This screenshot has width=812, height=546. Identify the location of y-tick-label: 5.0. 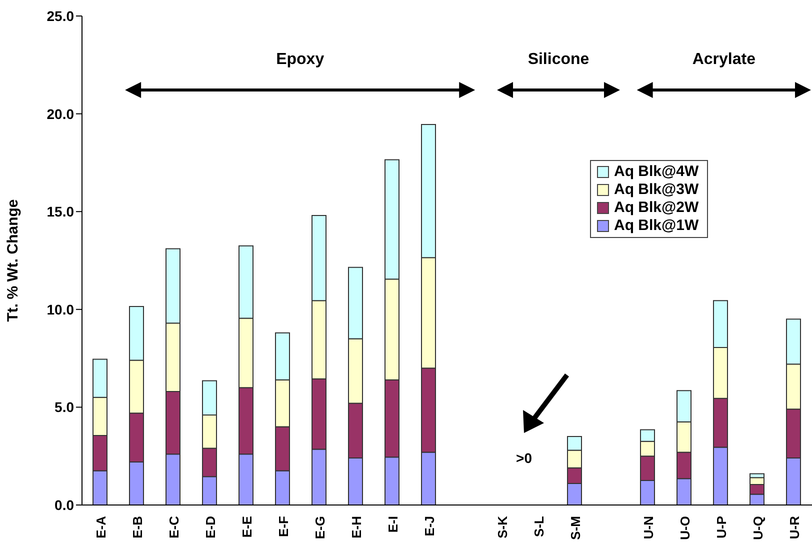
(64, 407).